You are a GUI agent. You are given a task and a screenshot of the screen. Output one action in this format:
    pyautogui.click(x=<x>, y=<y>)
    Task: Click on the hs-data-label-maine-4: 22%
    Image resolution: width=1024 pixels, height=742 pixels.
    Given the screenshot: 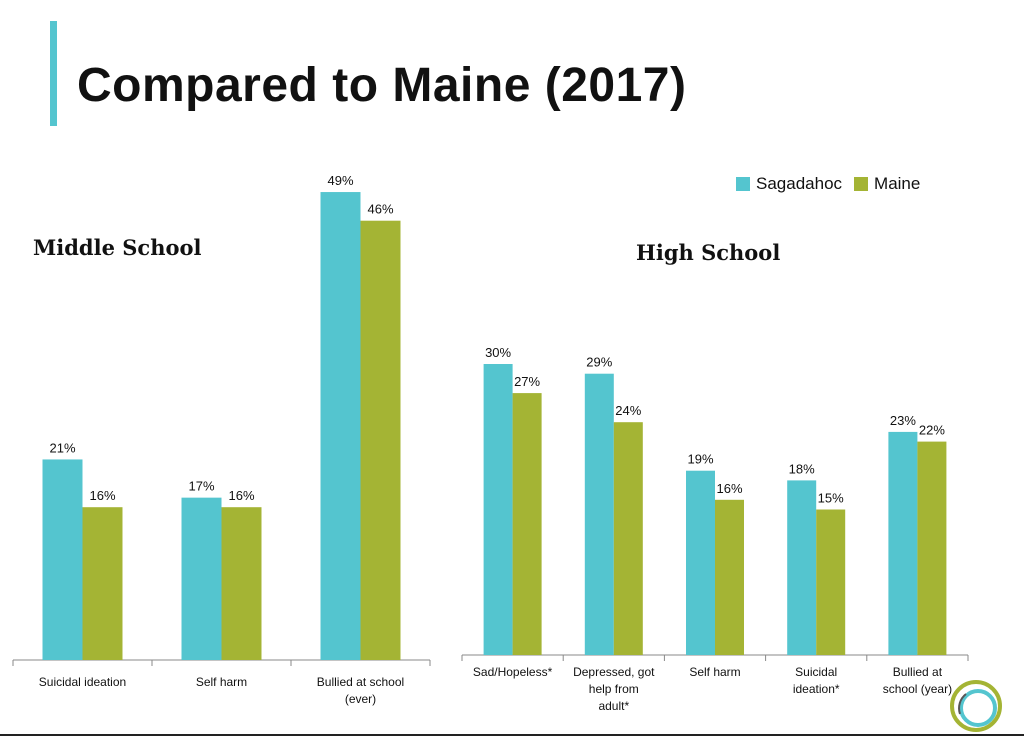 What is the action you would take?
    pyautogui.click(x=932, y=430)
    